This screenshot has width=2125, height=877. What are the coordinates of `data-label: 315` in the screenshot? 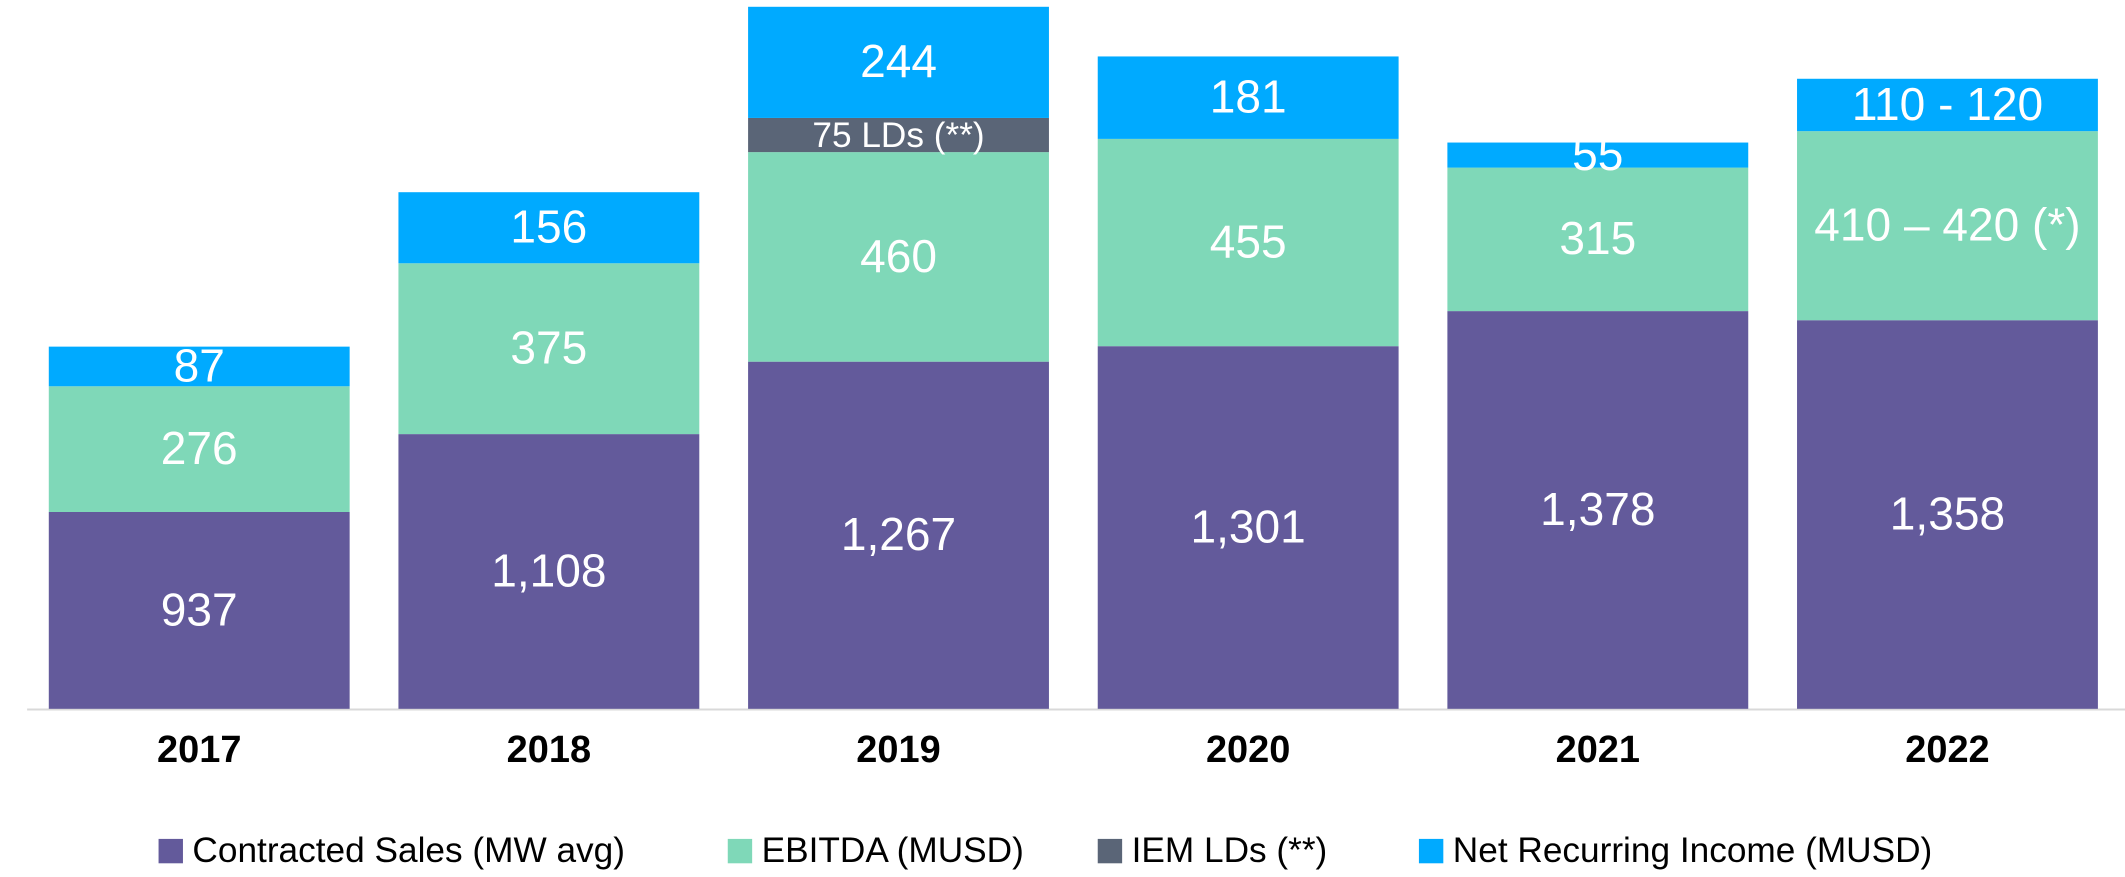 It's located at (1597, 238).